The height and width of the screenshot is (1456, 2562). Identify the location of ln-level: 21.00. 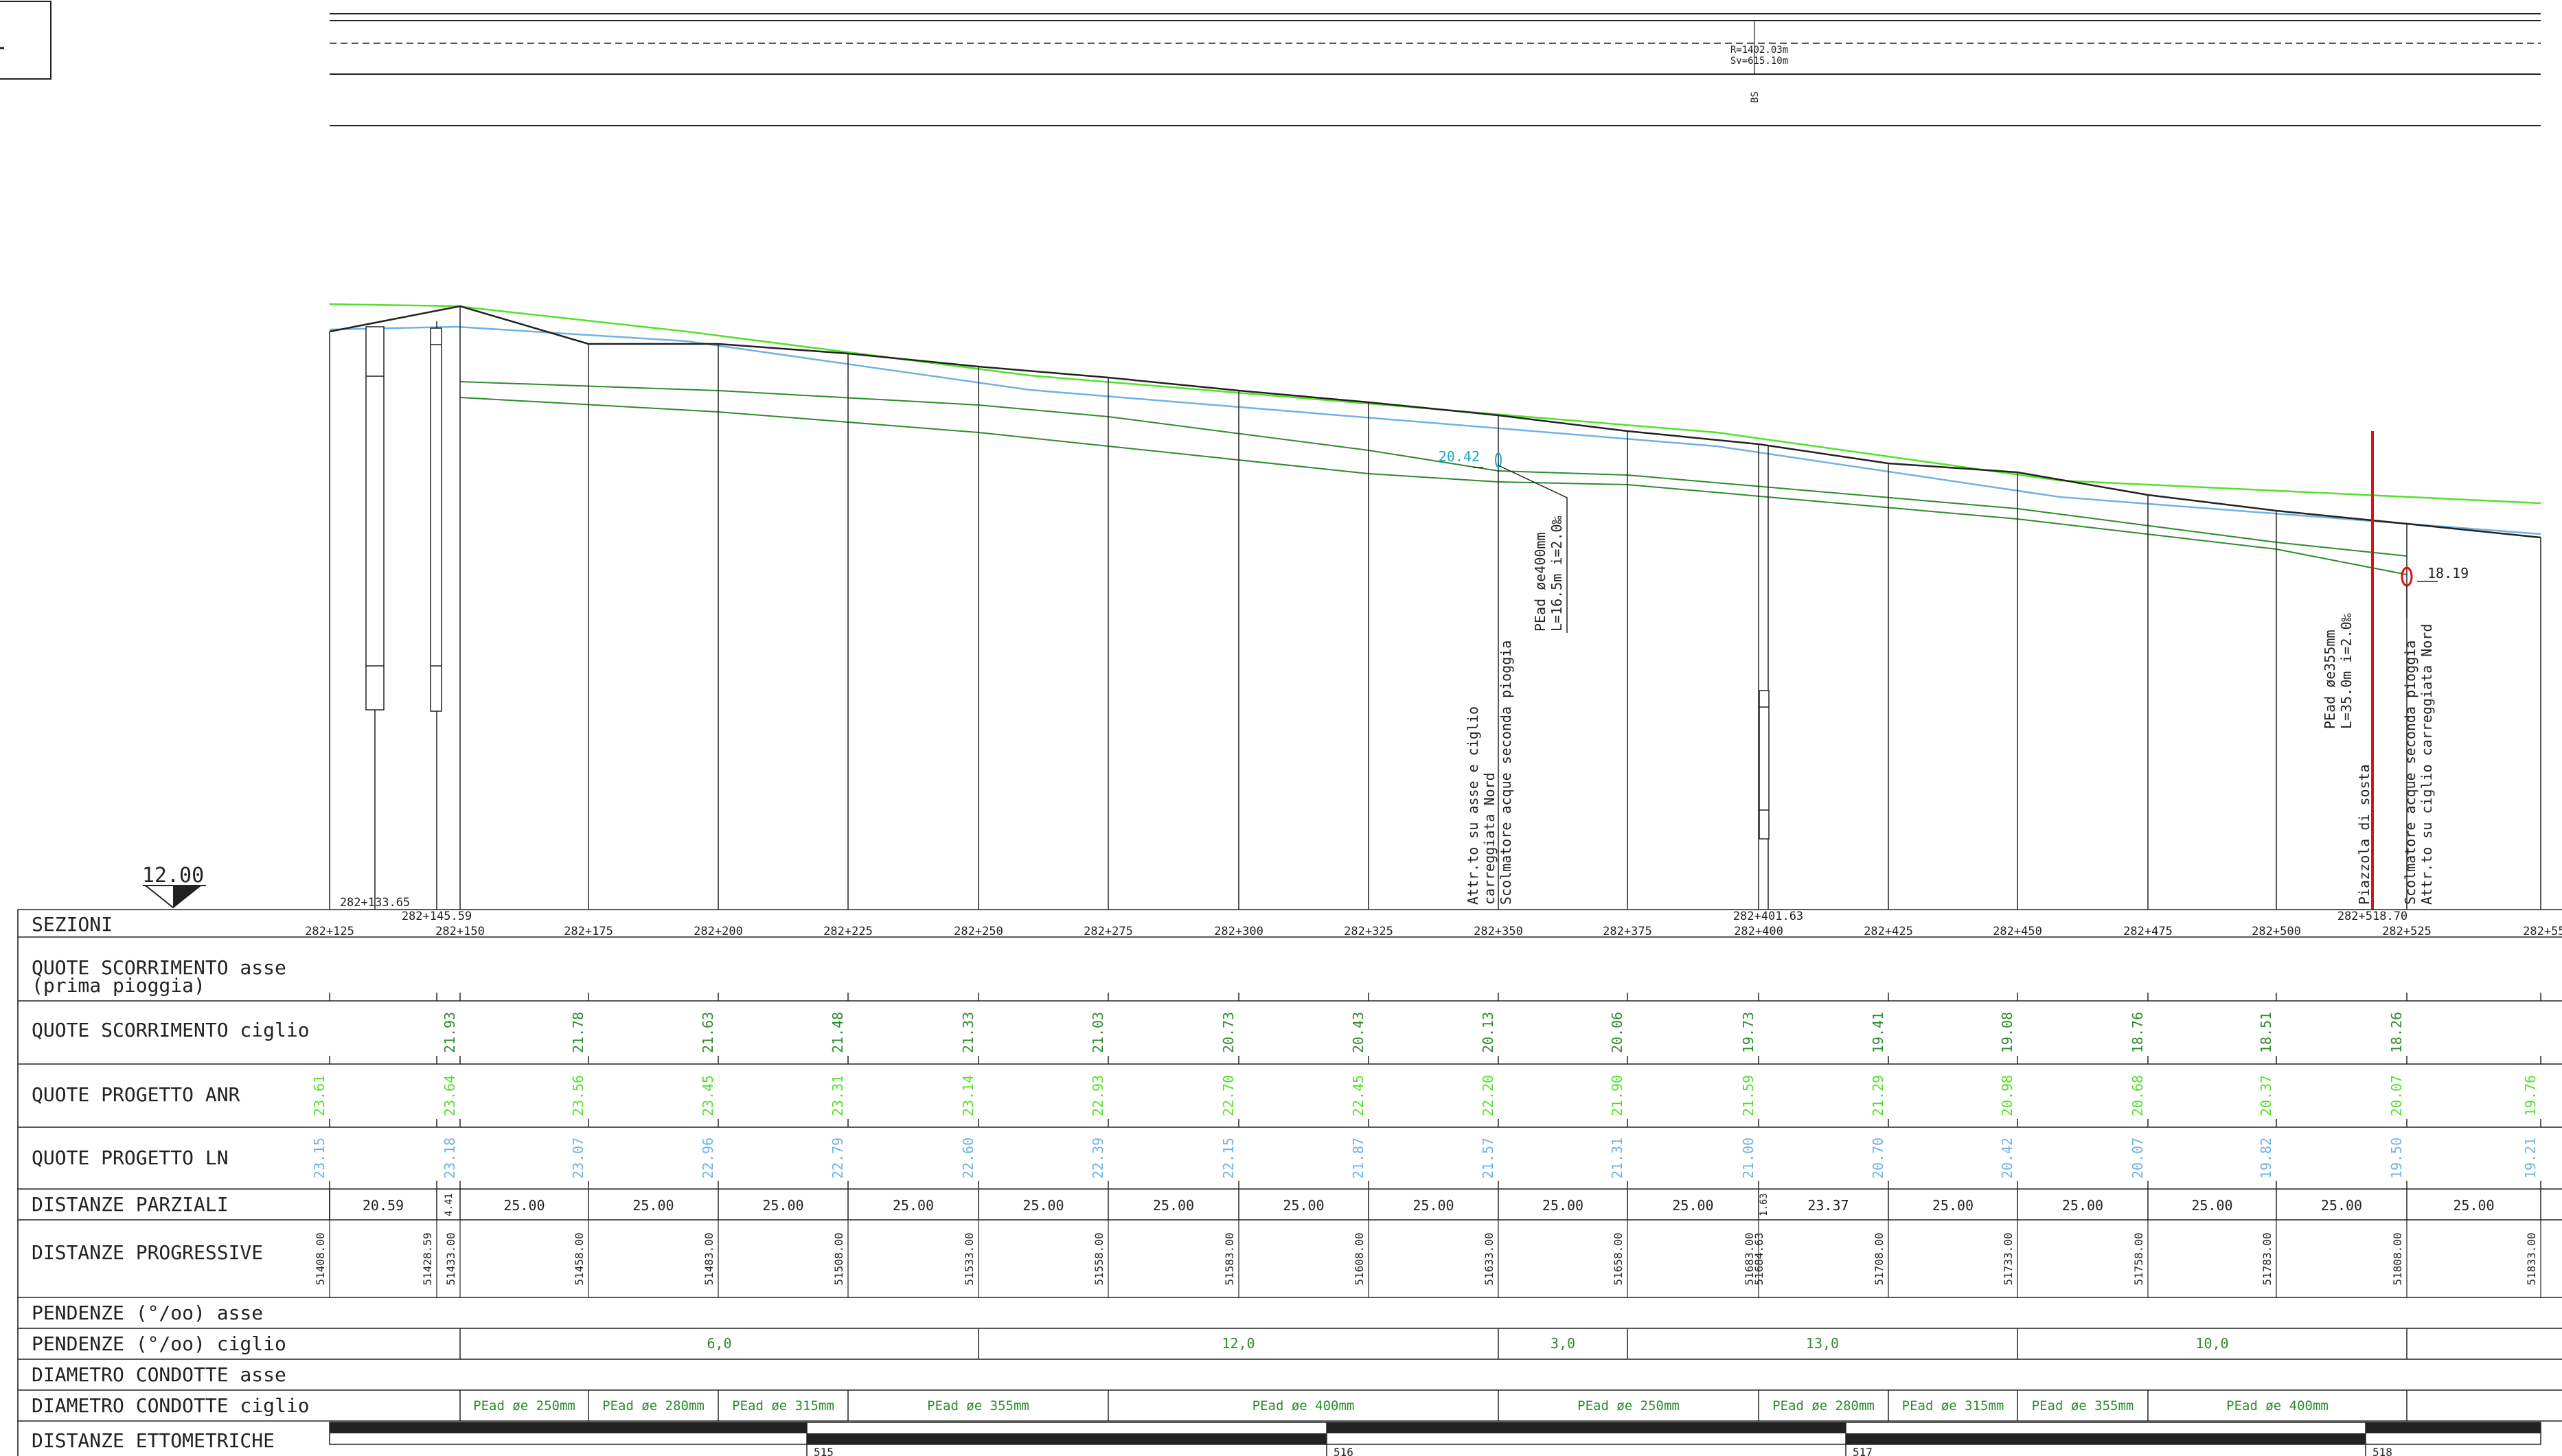
(1748, 1158).